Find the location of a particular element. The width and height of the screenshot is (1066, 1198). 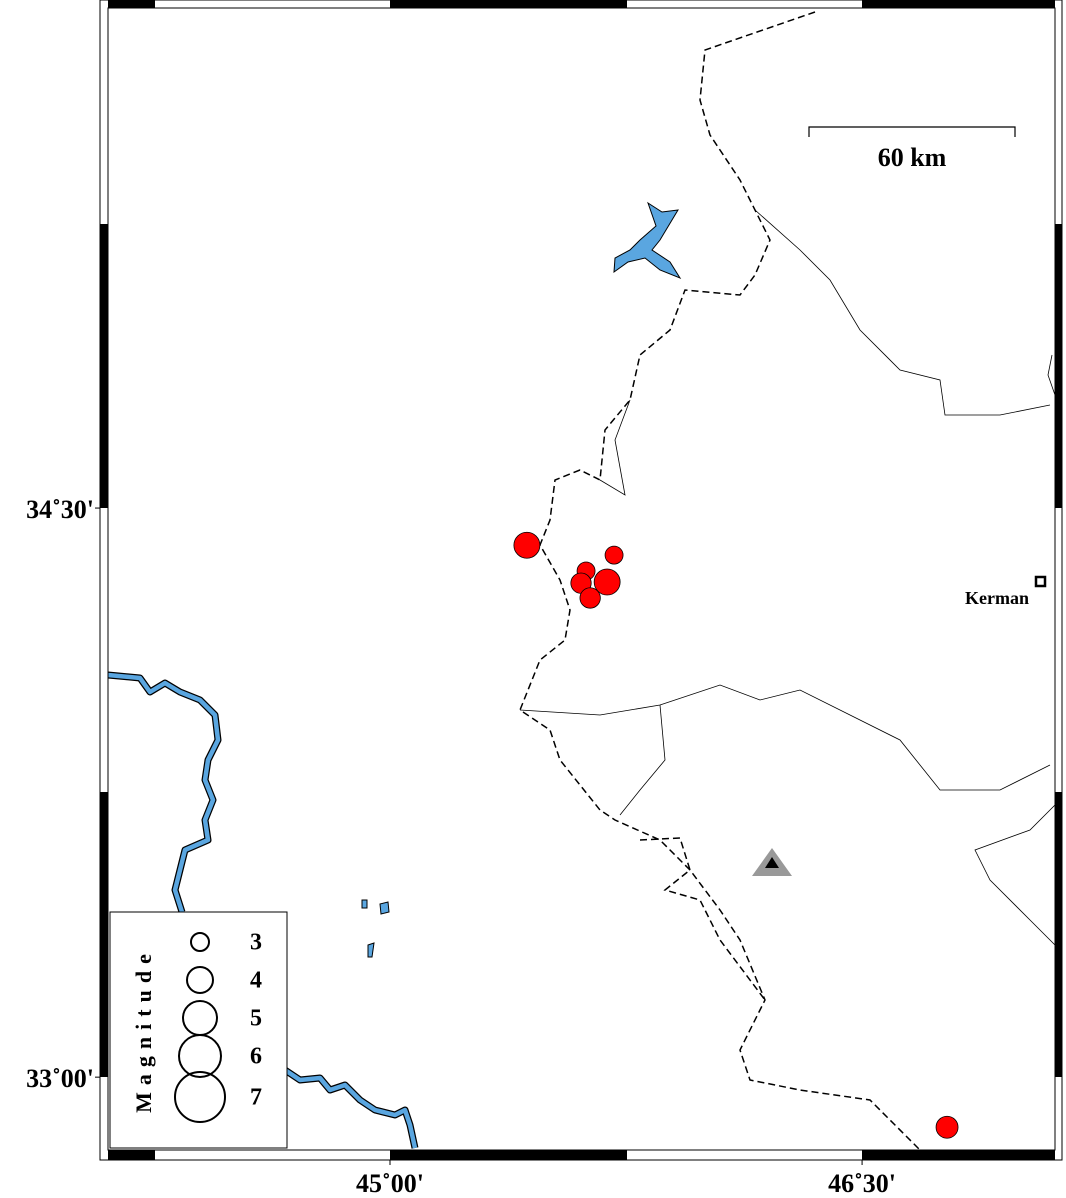

rivers is located at coordinates (263, 910).